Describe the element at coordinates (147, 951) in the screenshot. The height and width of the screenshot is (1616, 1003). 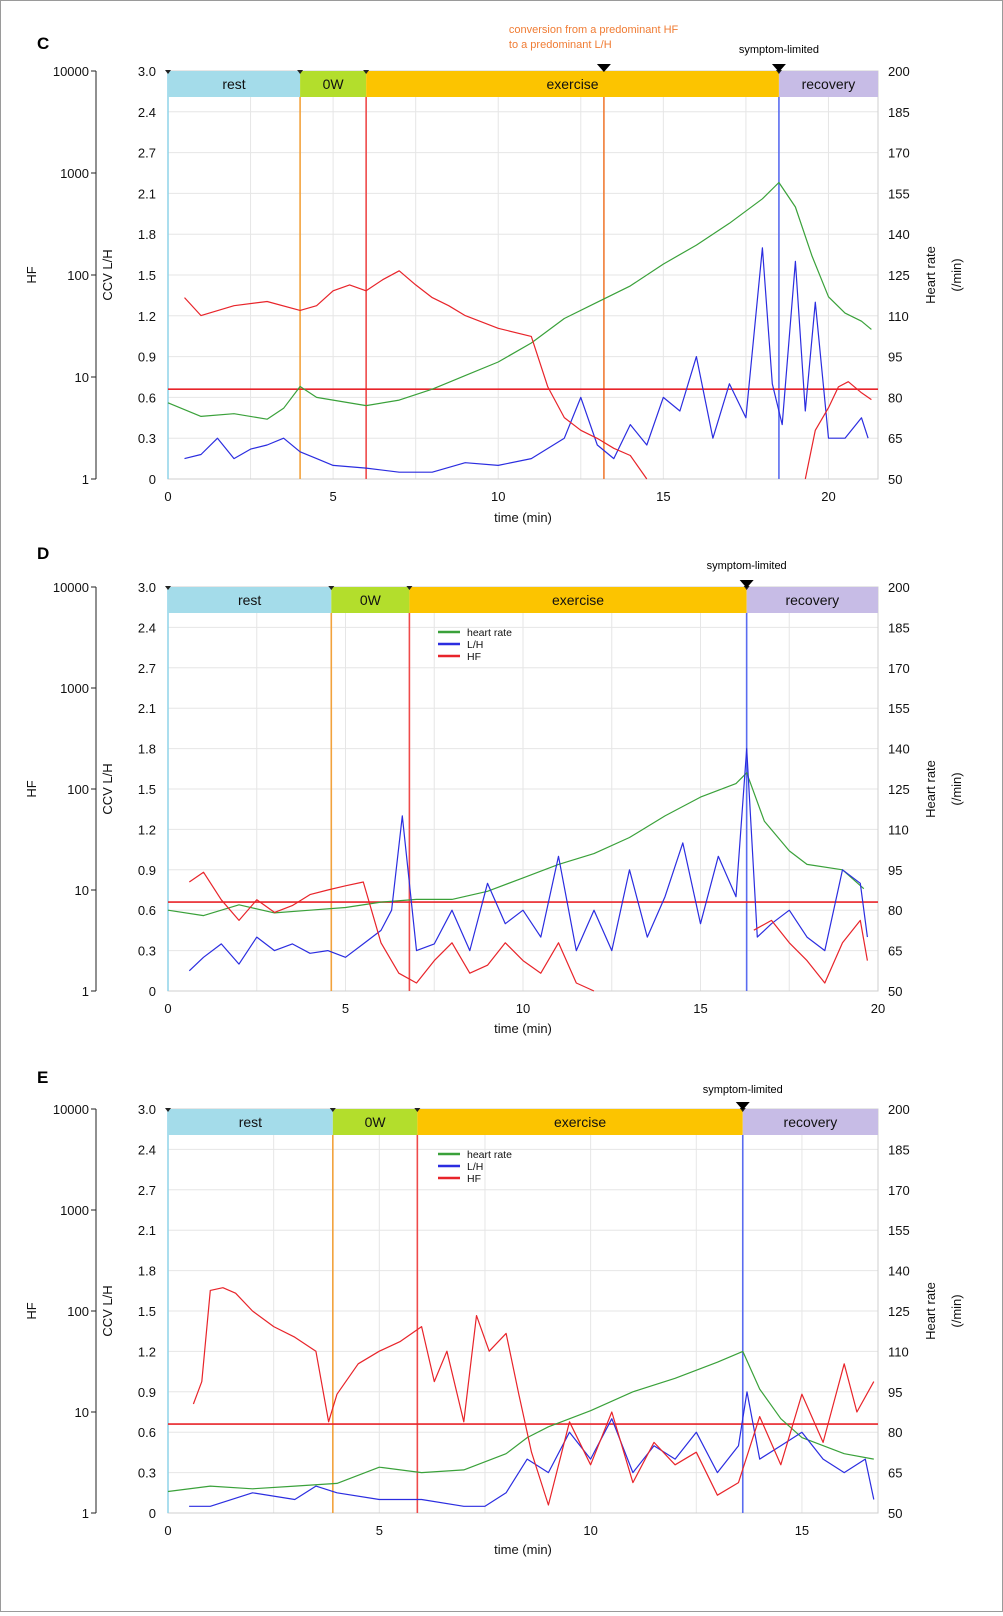
I see `panel-d-lh-tick-label: 0.3` at that location.